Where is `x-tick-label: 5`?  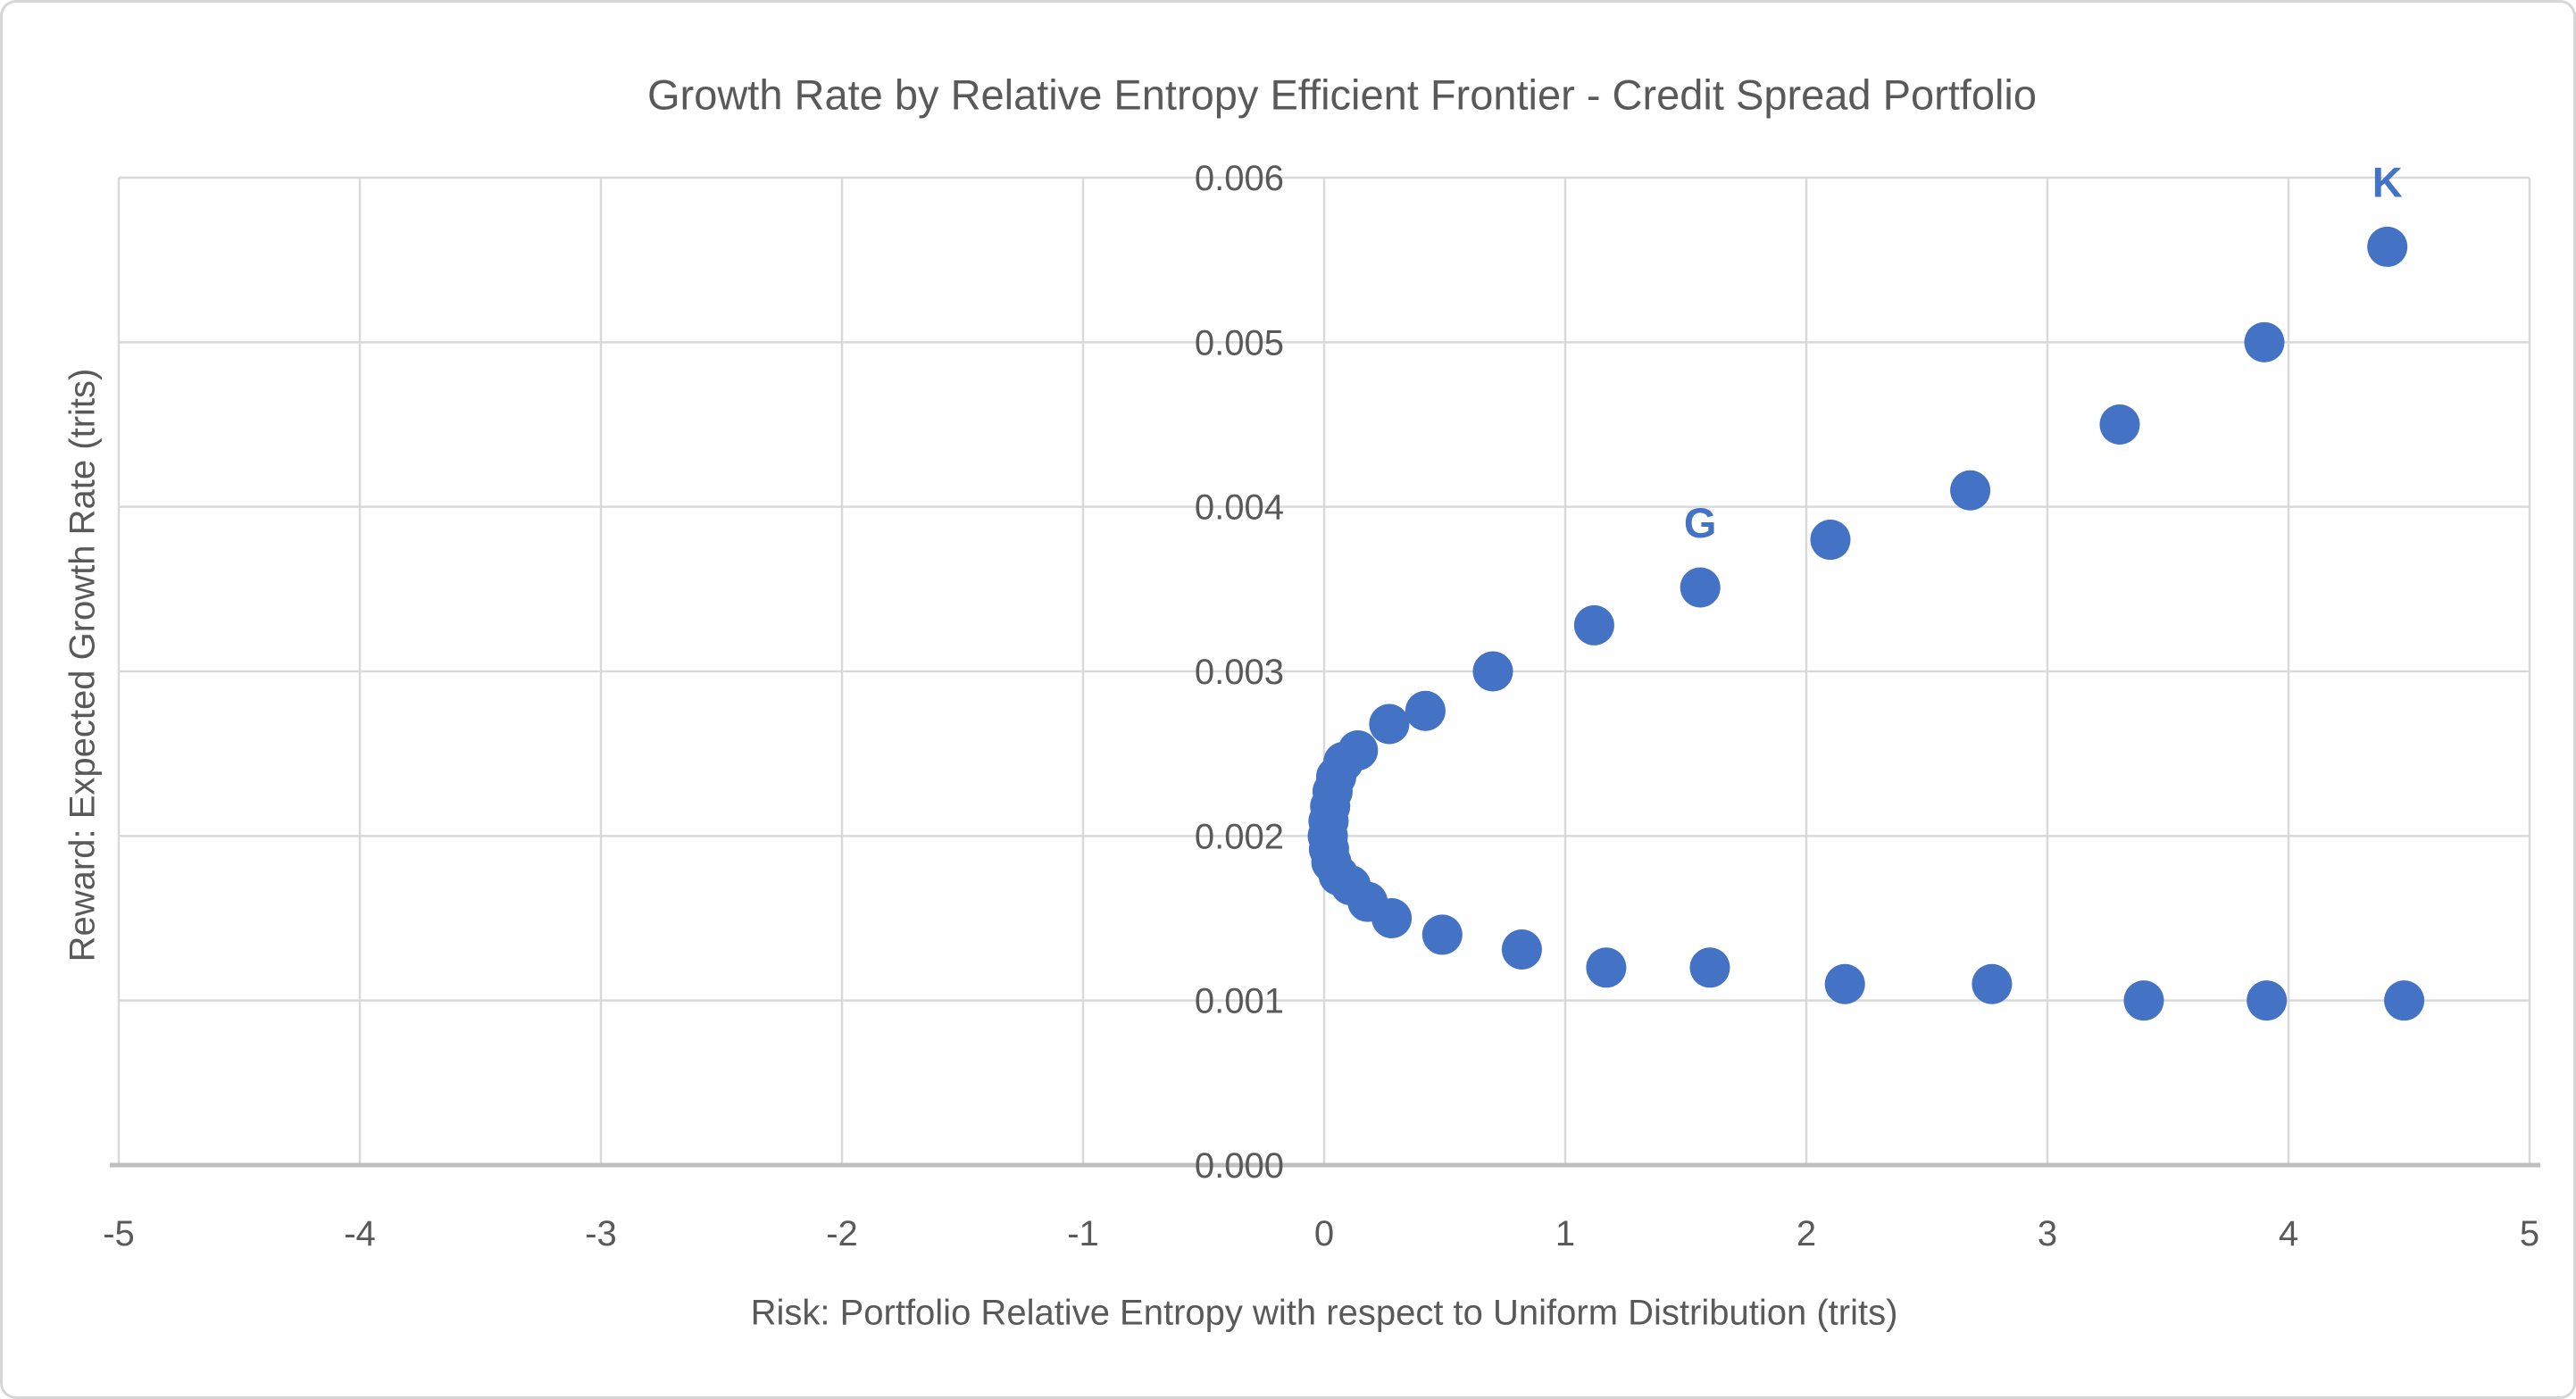
x-tick-label: 5 is located at coordinates (2529, 1233).